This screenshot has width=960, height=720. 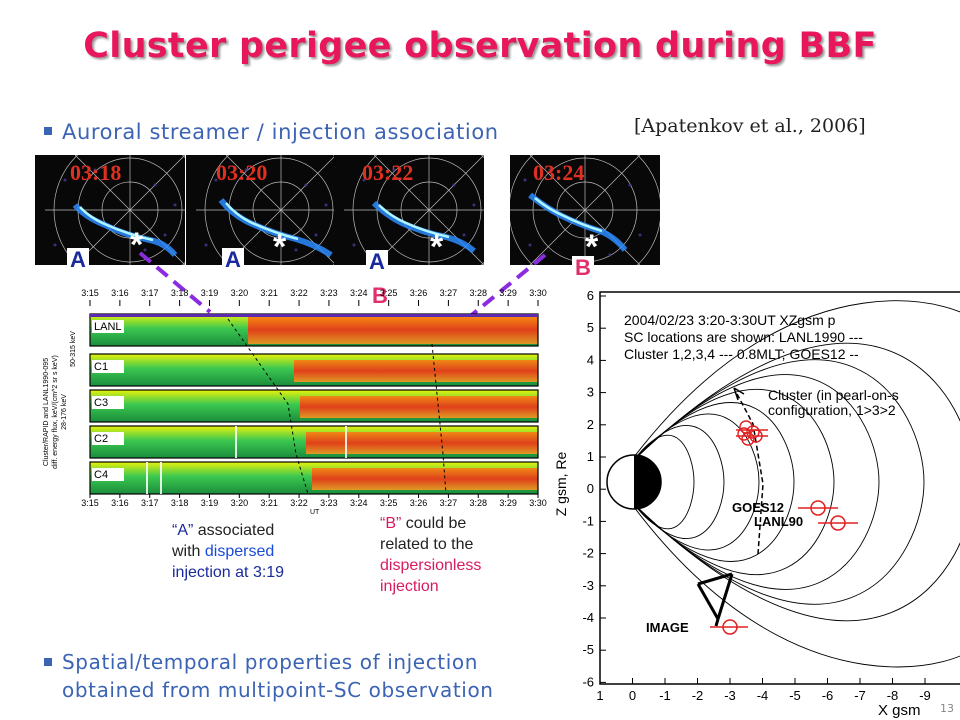 I want to click on label-a-1: A, so click(x=78, y=260).